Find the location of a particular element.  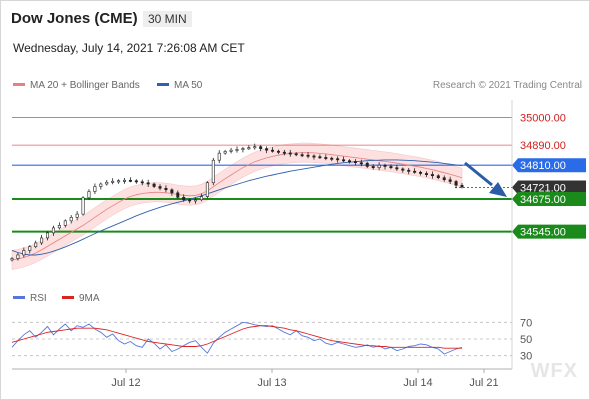

rsi-legend-label: RSI is located at coordinates (38, 298).